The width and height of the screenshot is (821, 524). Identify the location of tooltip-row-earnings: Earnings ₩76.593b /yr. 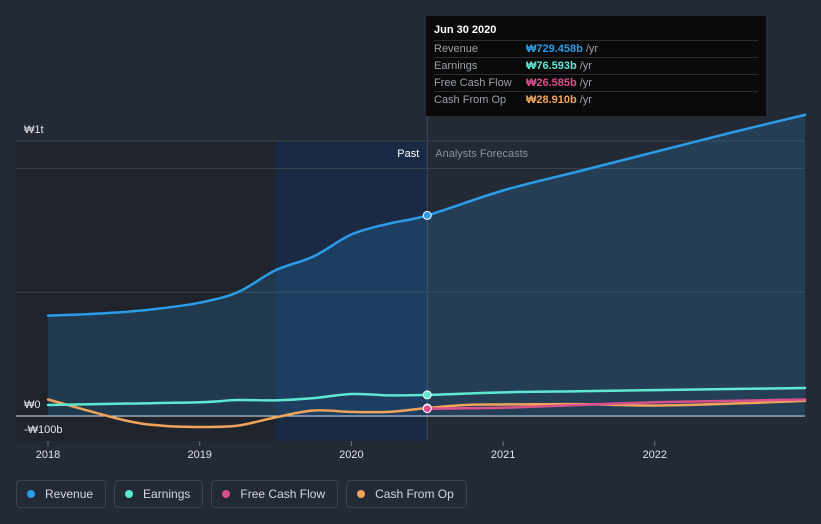
(596, 65).